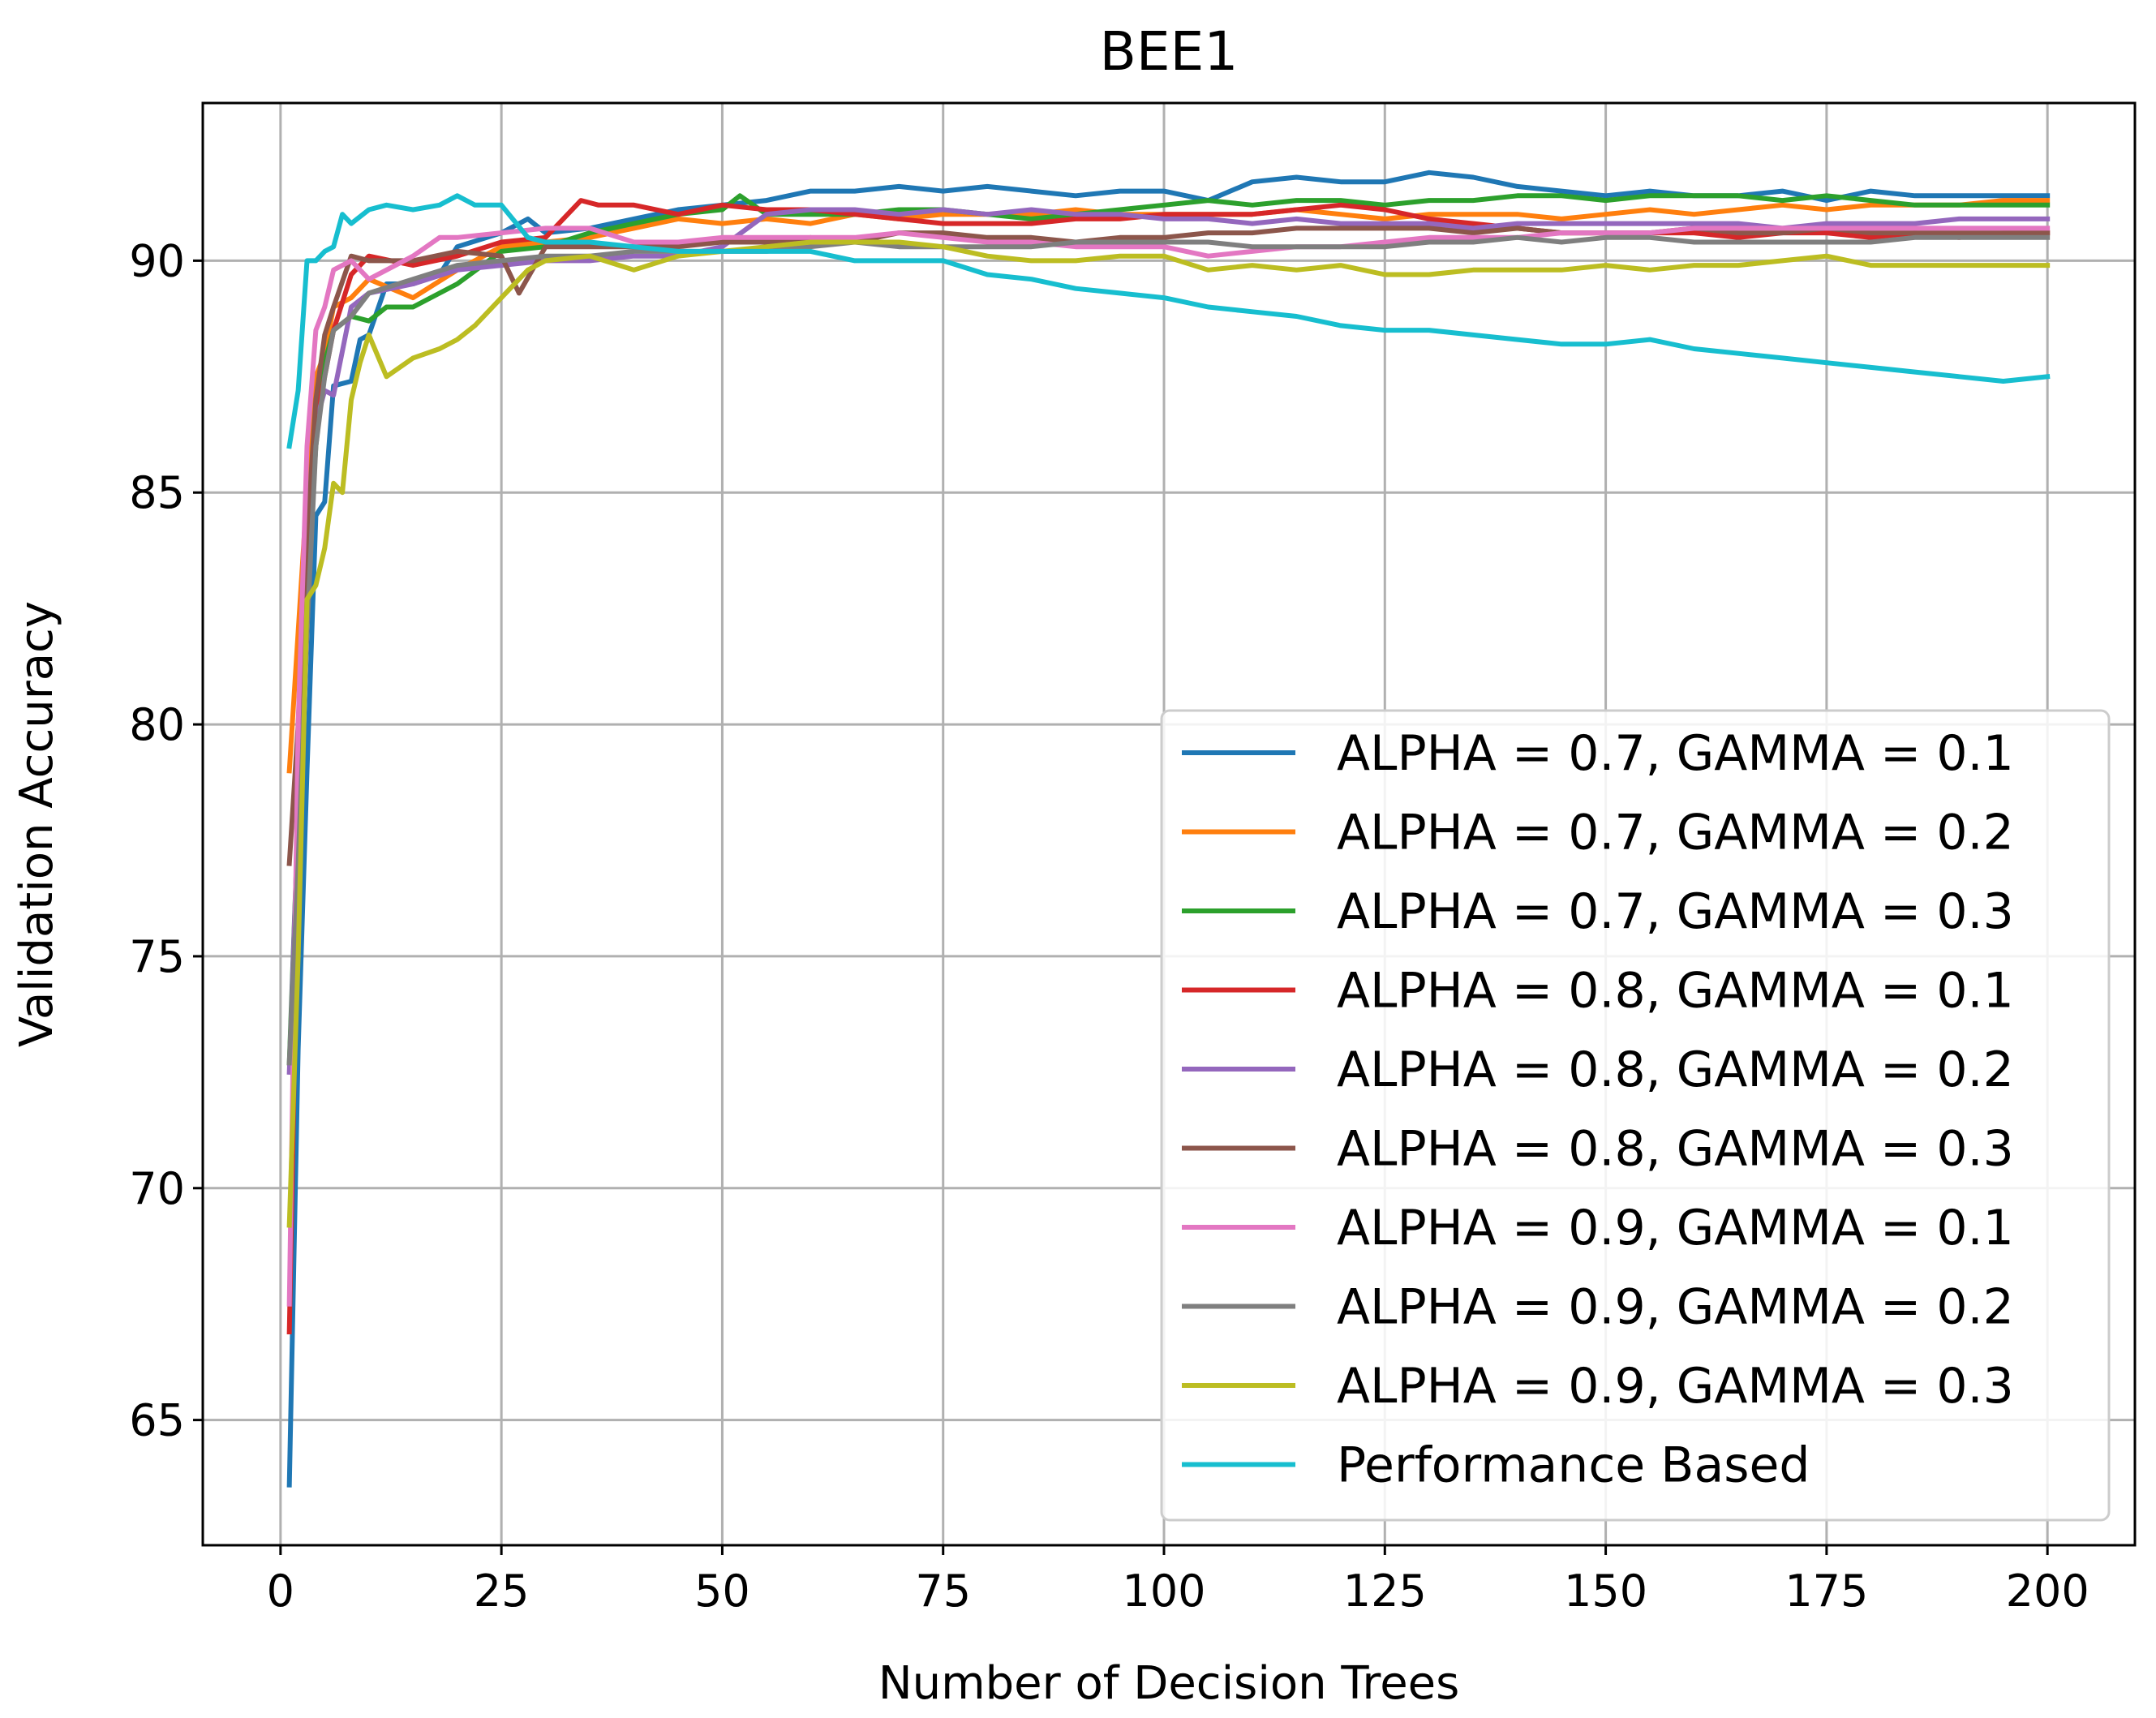  I want to click on x-tick-label: 125, so click(1385, 1591).